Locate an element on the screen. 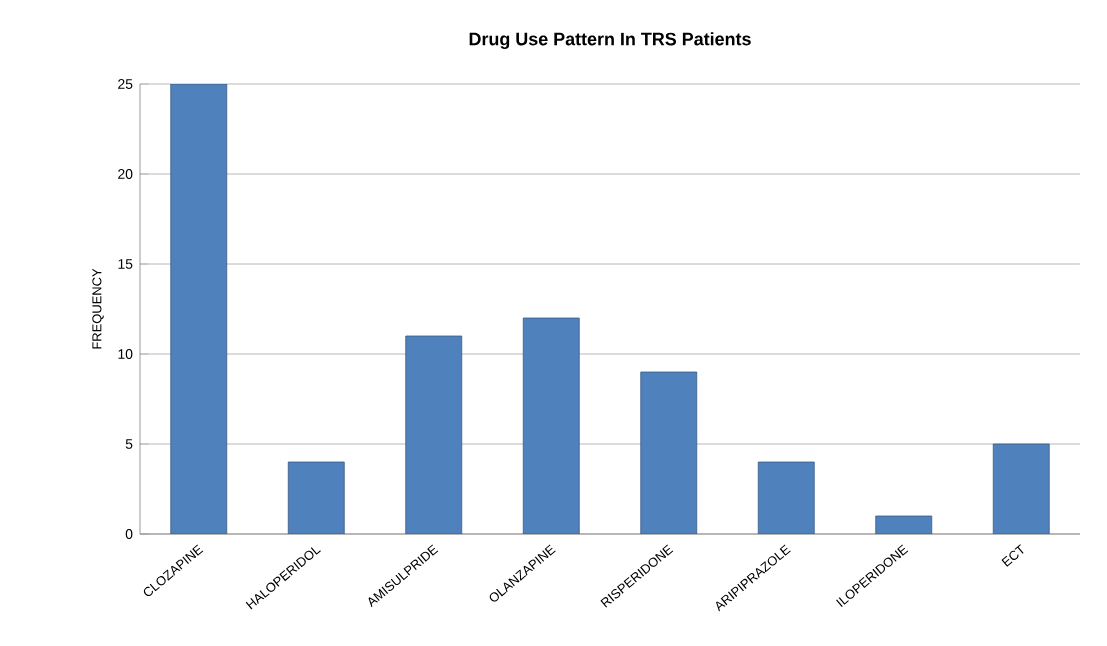 Image resolution: width=1107 pixels, height=646 pixels. y-tick-label: 15 is located at coordinates (125, 264).